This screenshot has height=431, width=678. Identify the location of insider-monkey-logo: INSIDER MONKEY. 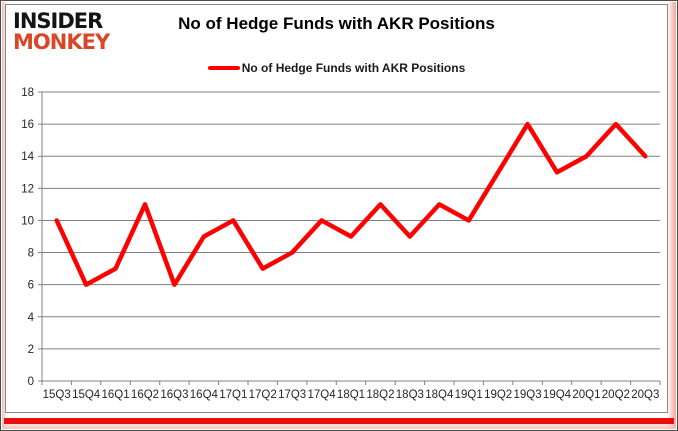
(61, 31).